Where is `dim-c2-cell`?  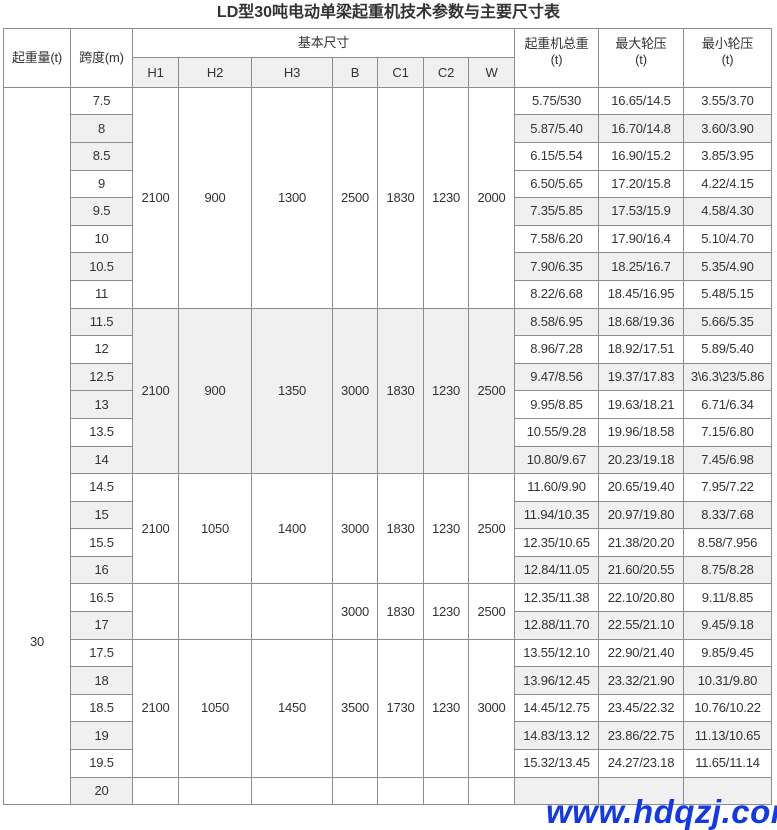 dim-c2-cell is located at coordinates (446, 791).